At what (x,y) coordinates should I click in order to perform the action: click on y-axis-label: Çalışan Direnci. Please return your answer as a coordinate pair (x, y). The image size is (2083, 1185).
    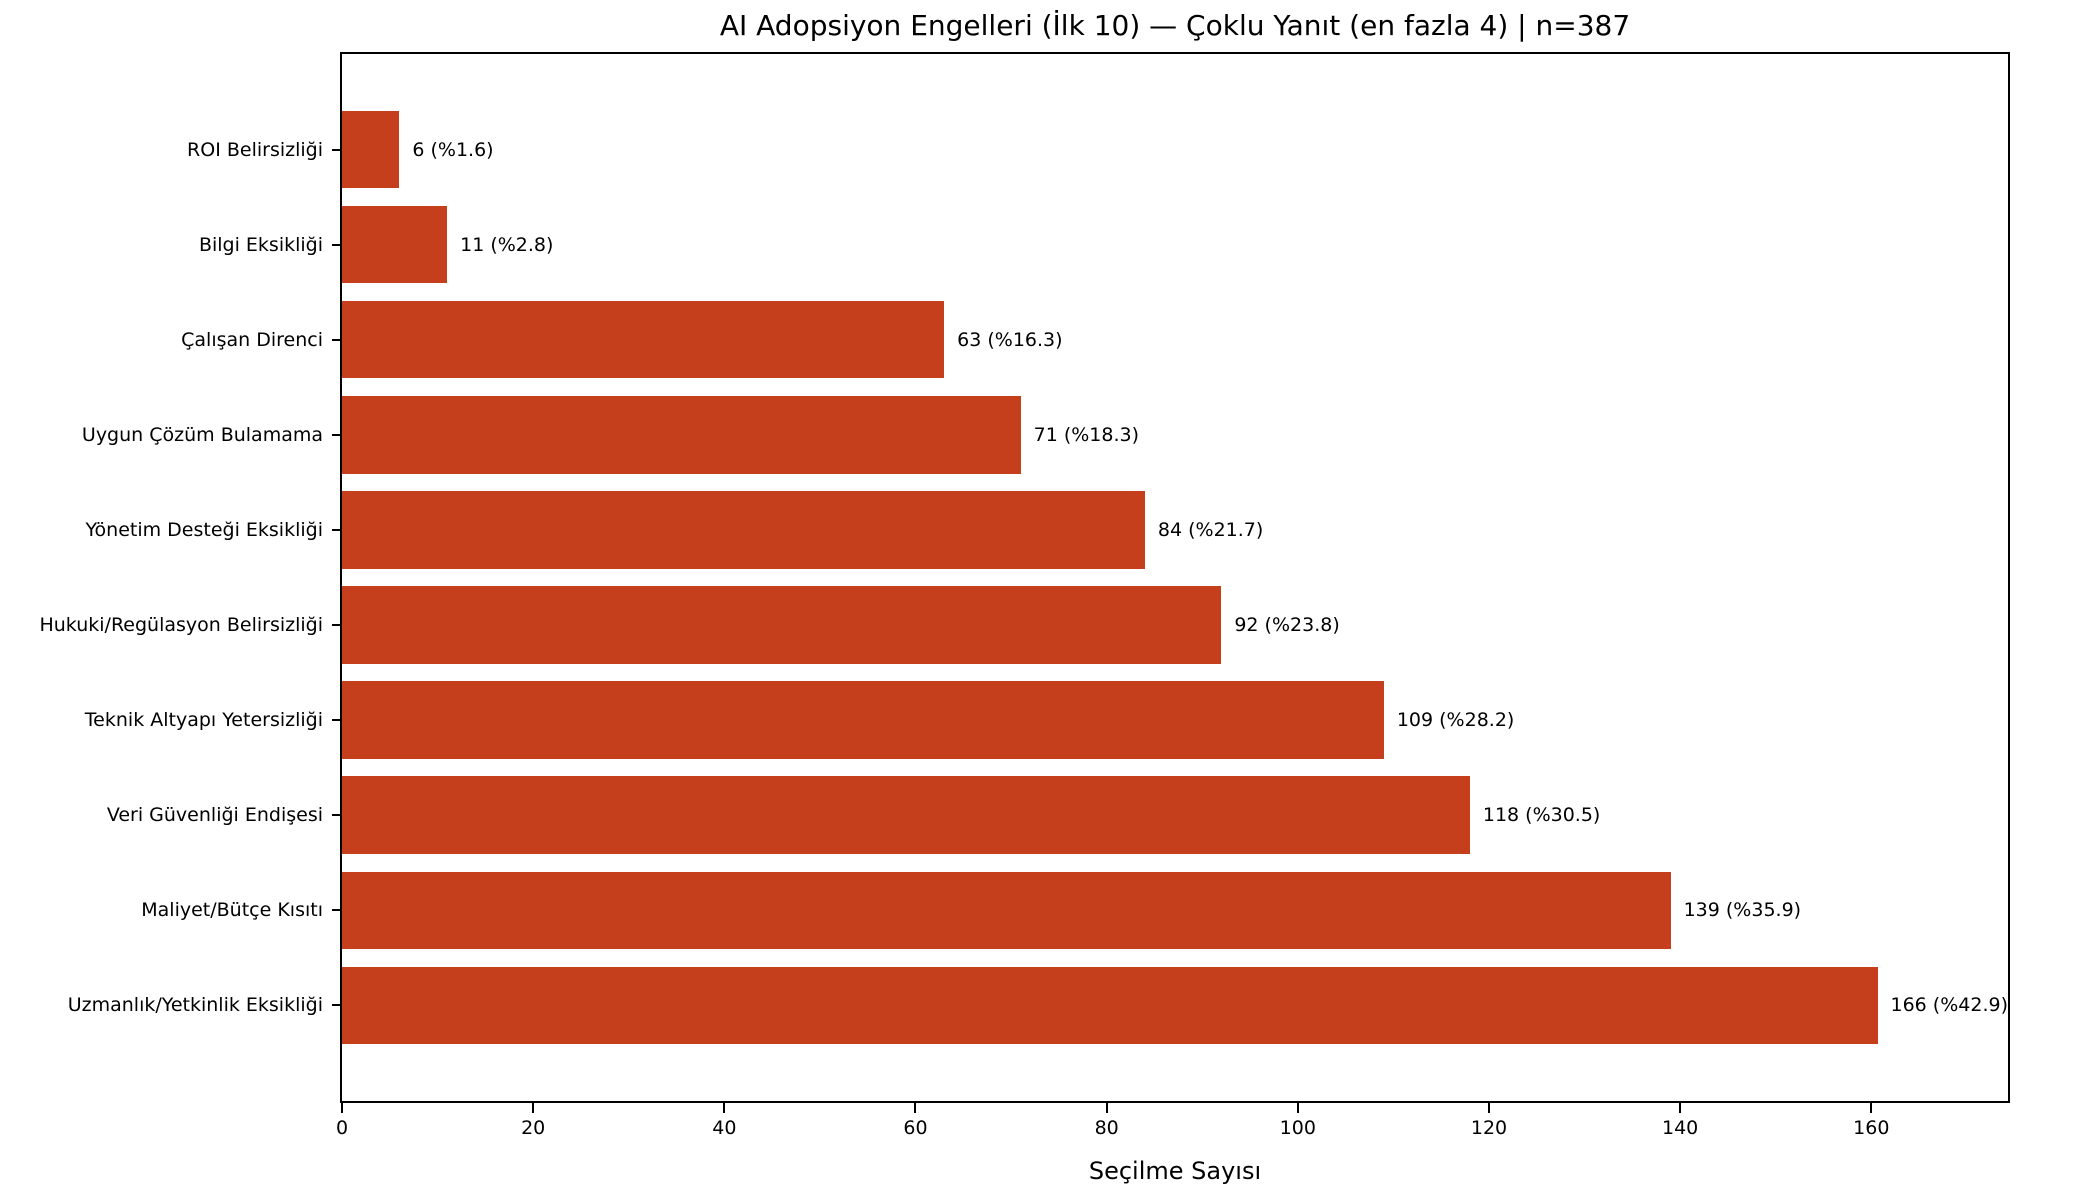
    Looking at the image, I should click on (252, 339).